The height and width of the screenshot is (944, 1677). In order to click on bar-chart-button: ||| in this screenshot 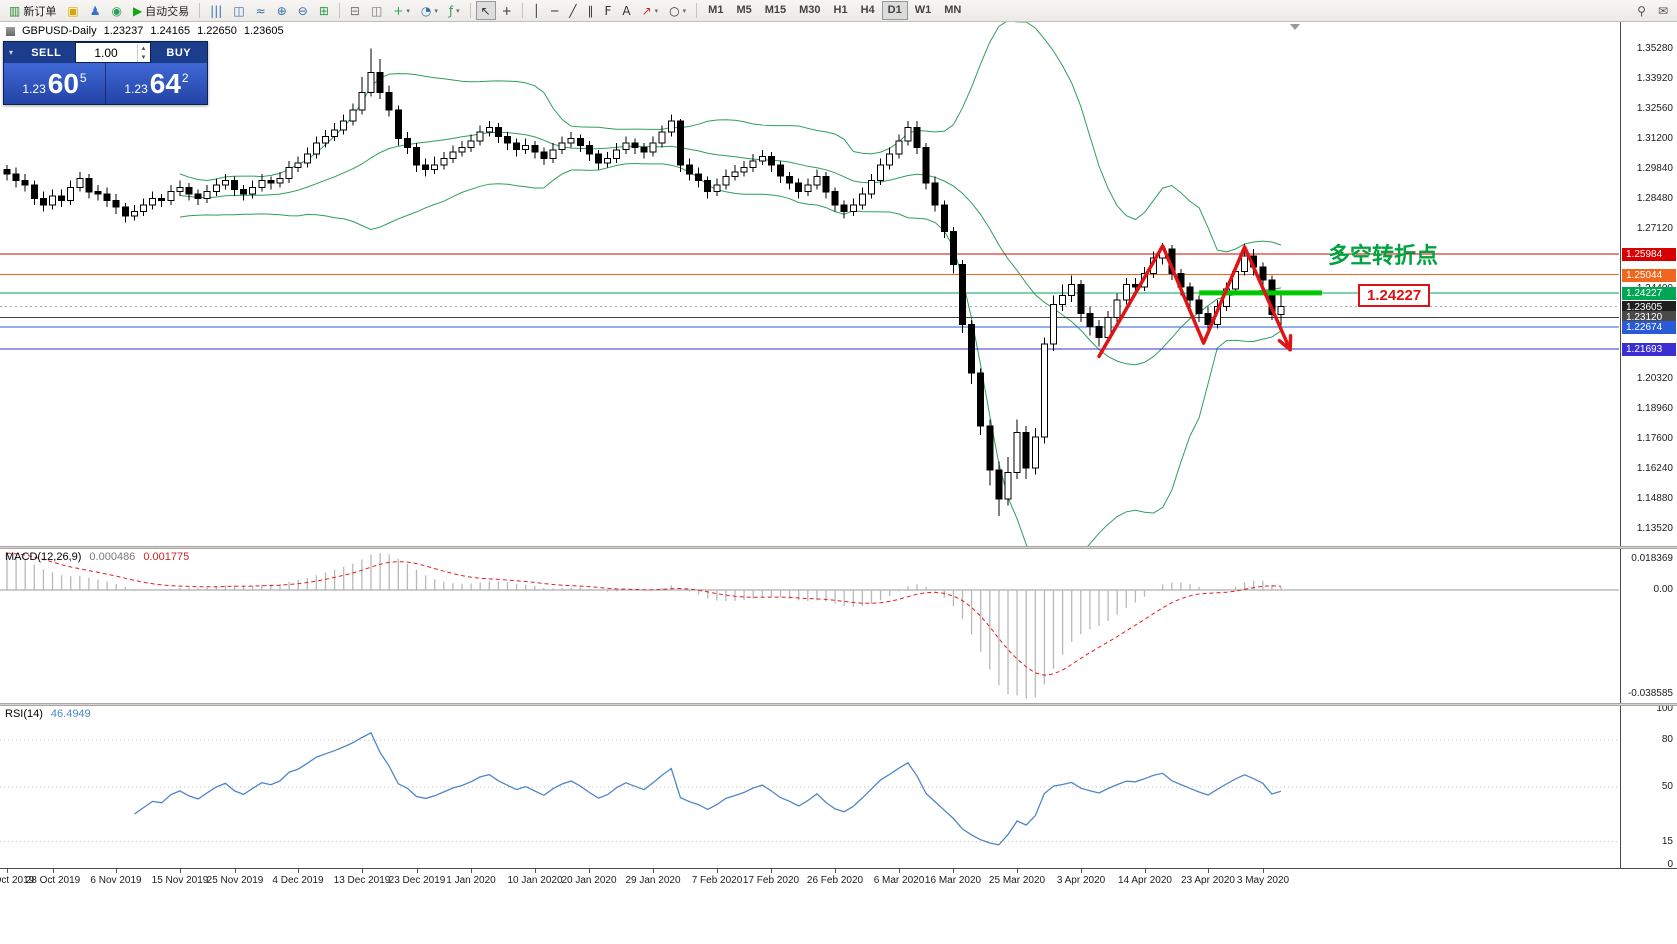, I will do `click(216, 10)`.